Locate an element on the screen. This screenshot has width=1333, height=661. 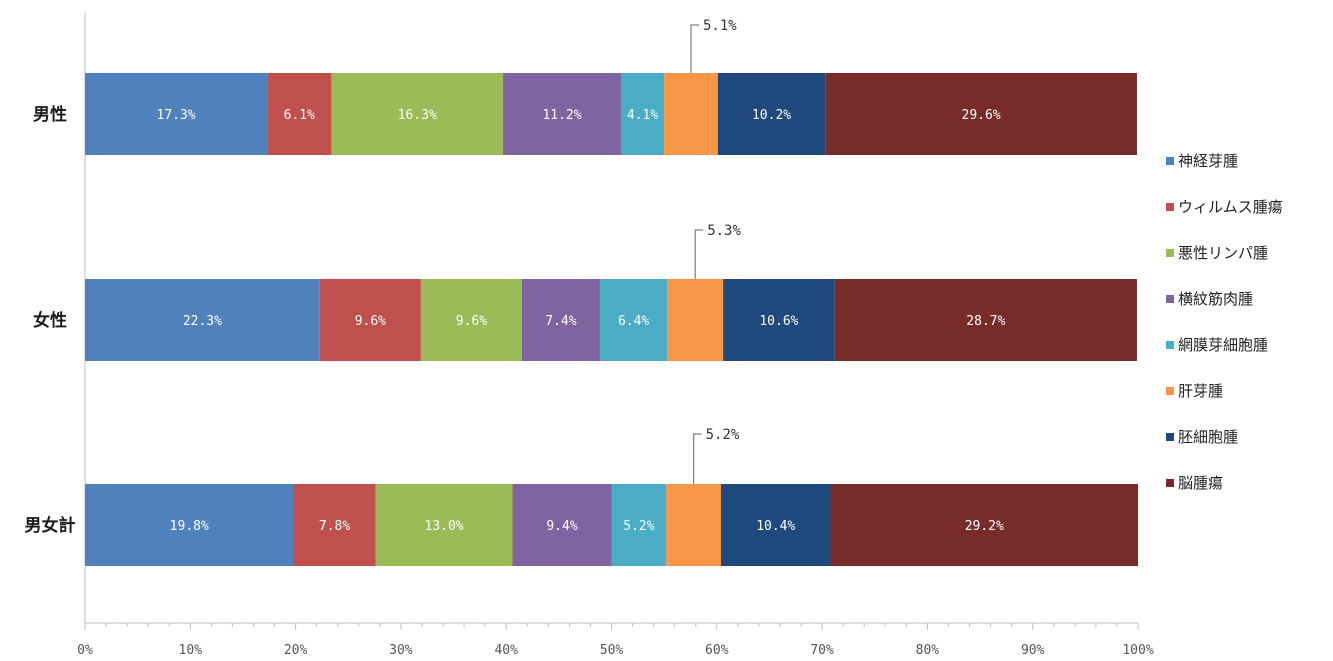
category-label: 男女計 is located at coordinates (50, 525).